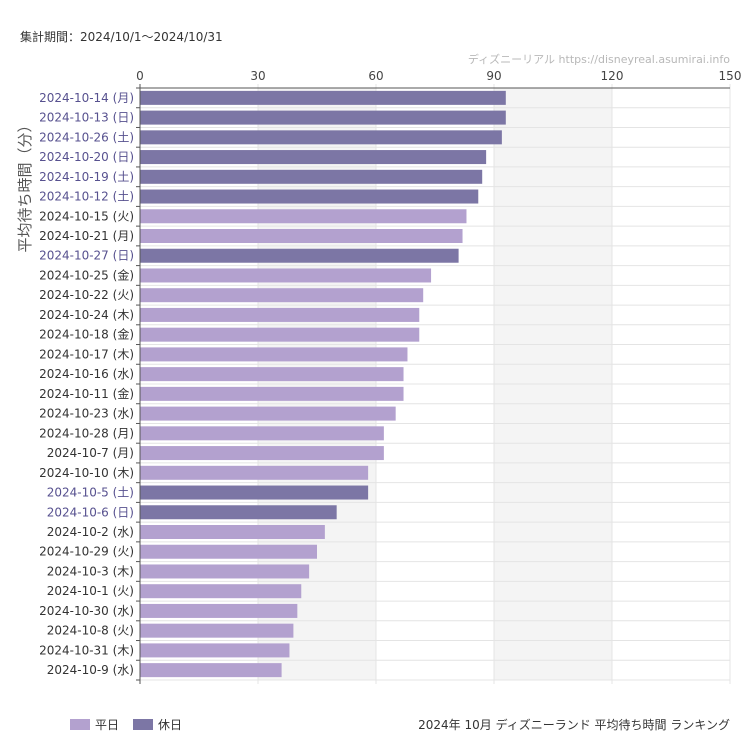 Image resolution: width=750 pixels, height=750 pixels. I want to click on category-label: 2024-10-8 (火), so click(90, 631).